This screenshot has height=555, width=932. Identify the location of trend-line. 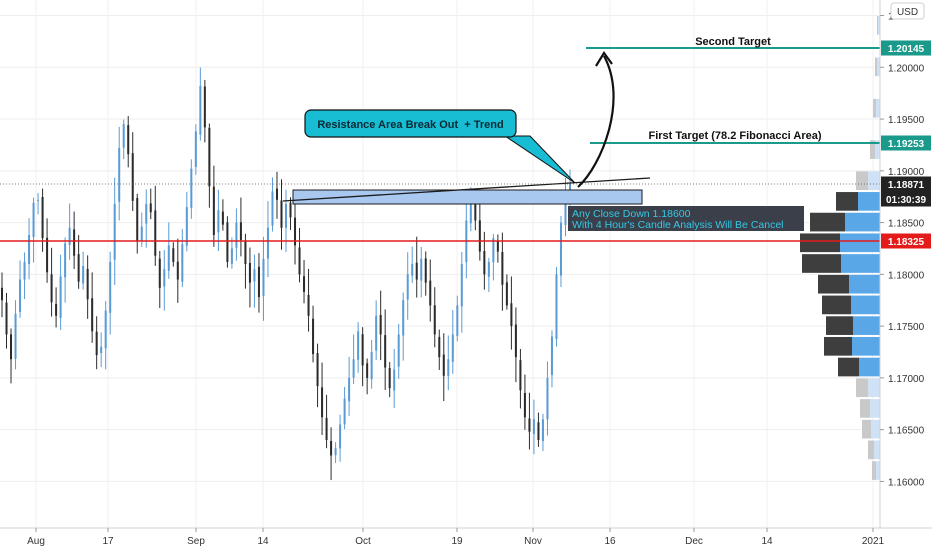
(466, 189).